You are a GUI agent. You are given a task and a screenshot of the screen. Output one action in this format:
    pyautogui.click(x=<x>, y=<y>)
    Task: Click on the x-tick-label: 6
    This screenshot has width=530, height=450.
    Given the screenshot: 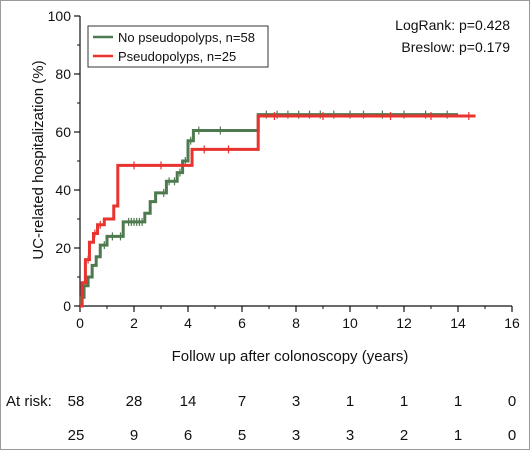 What is the action you would take?
    pyautogui.click(x=242, y=323)
    